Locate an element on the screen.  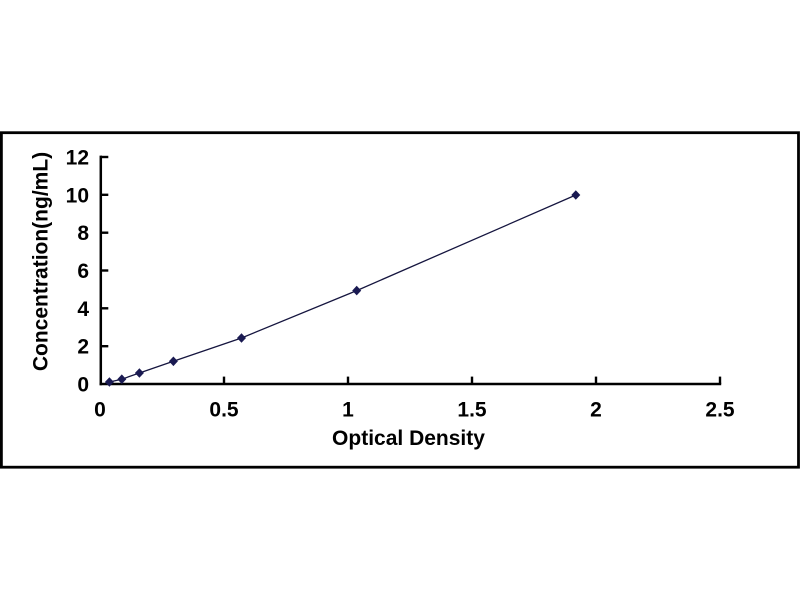
svg-text: 2.5 is located at coordinates (720, 410).